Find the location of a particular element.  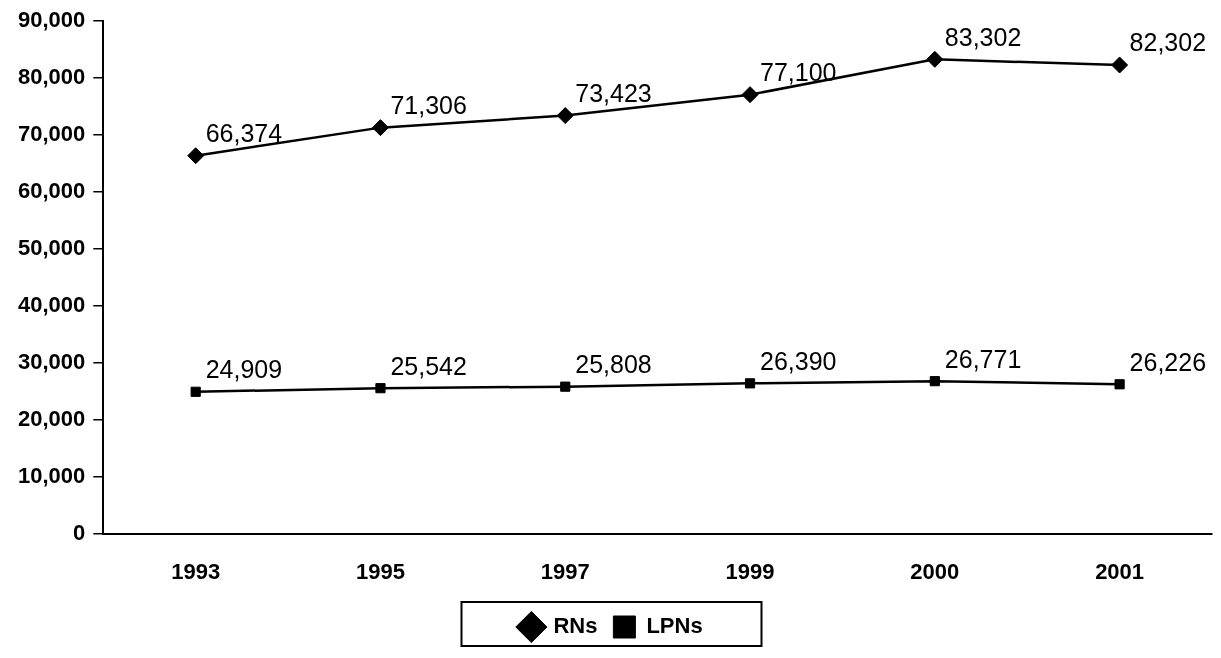

y-tick-label: 80,000 is located at coordinates (51, 77).